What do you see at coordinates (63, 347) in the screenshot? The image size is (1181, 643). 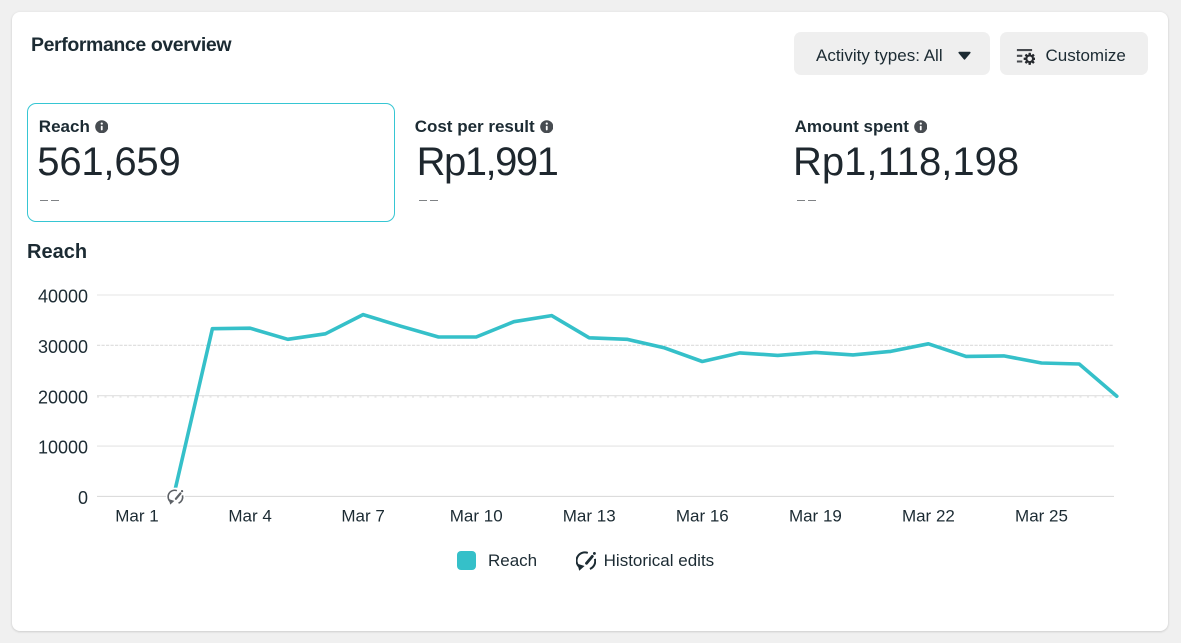 I see `svg-text: 30000` at bounding box center [63, 347].